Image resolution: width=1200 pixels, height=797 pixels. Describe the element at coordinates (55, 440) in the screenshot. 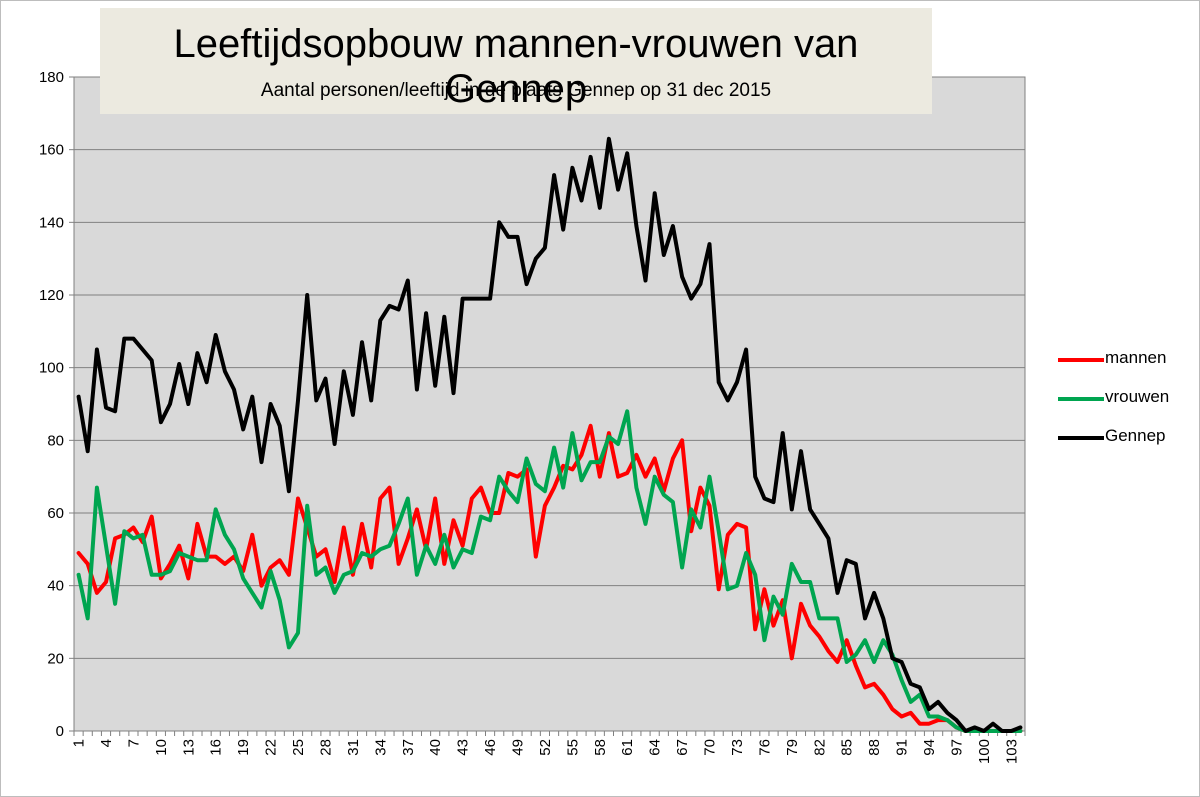

I see `y-tick-label-80: 80` at that location.